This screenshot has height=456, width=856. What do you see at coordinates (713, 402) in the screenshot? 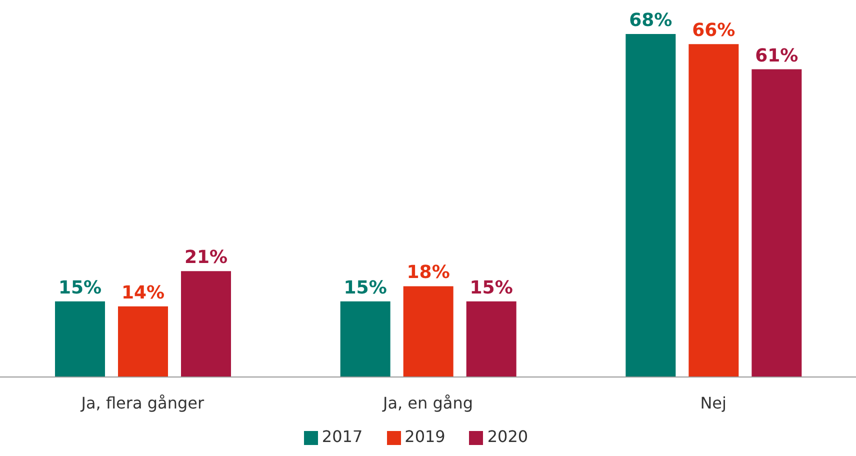
I see `x-tick-label: Nej` at bounding box center [713, 402].